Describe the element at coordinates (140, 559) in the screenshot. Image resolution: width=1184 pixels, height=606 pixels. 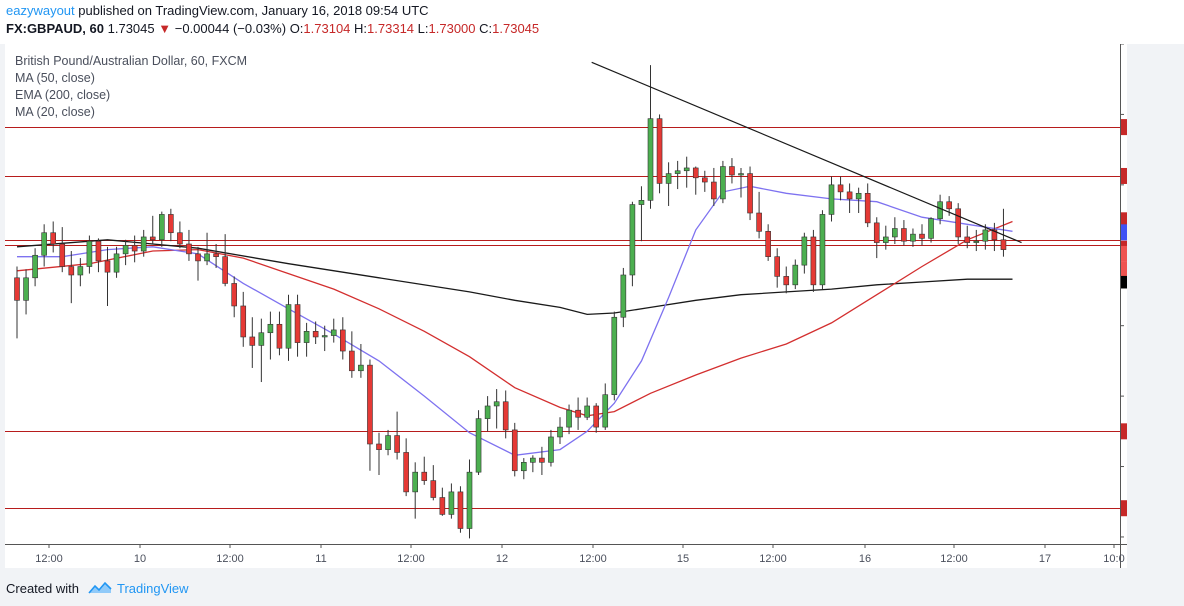
I see `x-tick-label: 10` at that location.